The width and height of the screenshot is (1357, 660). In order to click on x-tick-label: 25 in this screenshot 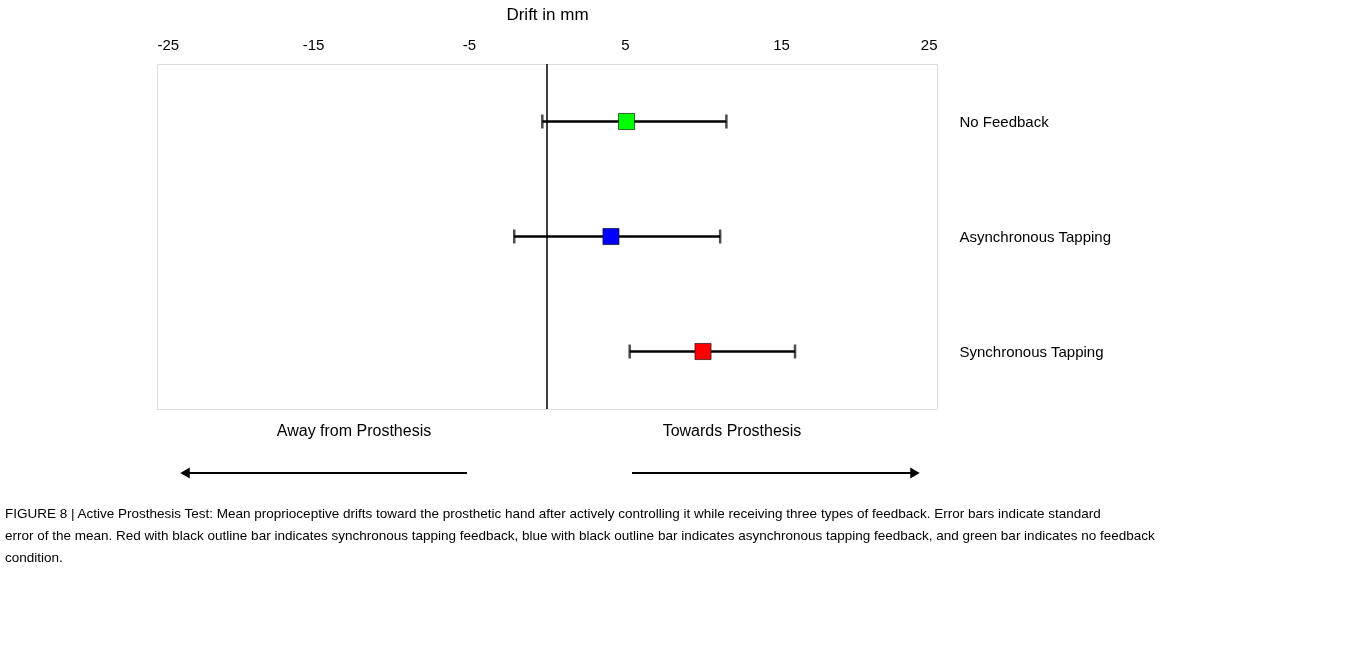, I will do `click(929, 44)`.